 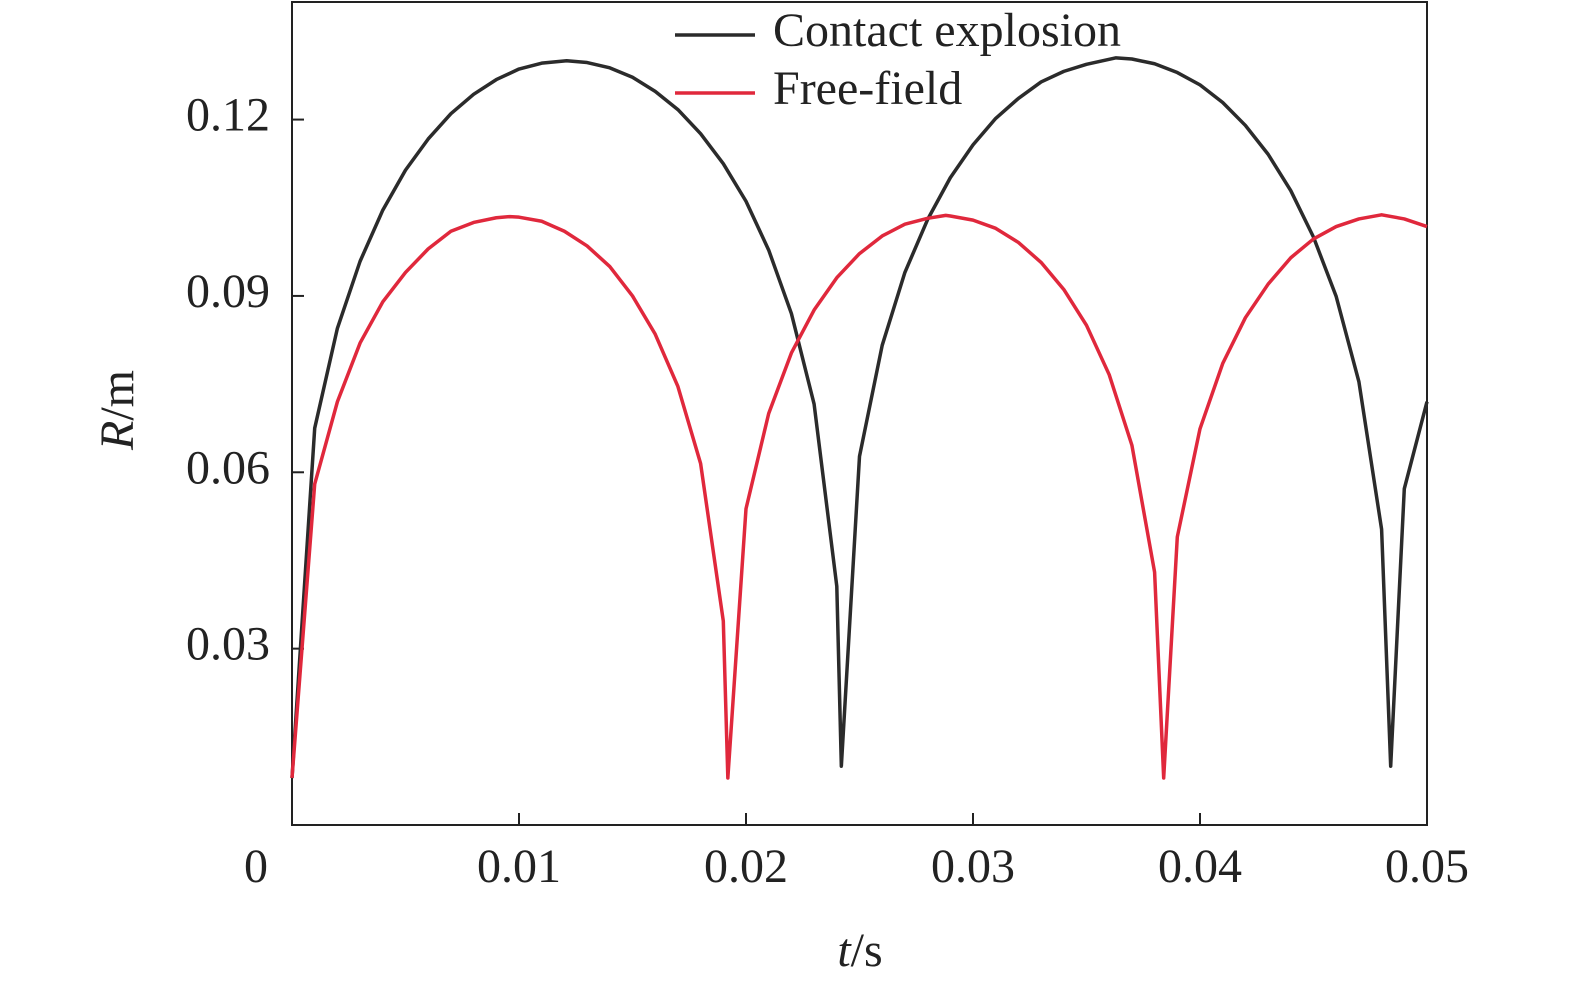 What do you see at coordinates (746, 866) in the screenshot?
I see `x-tick-label: 0.02` at bounding box center [746, 866].